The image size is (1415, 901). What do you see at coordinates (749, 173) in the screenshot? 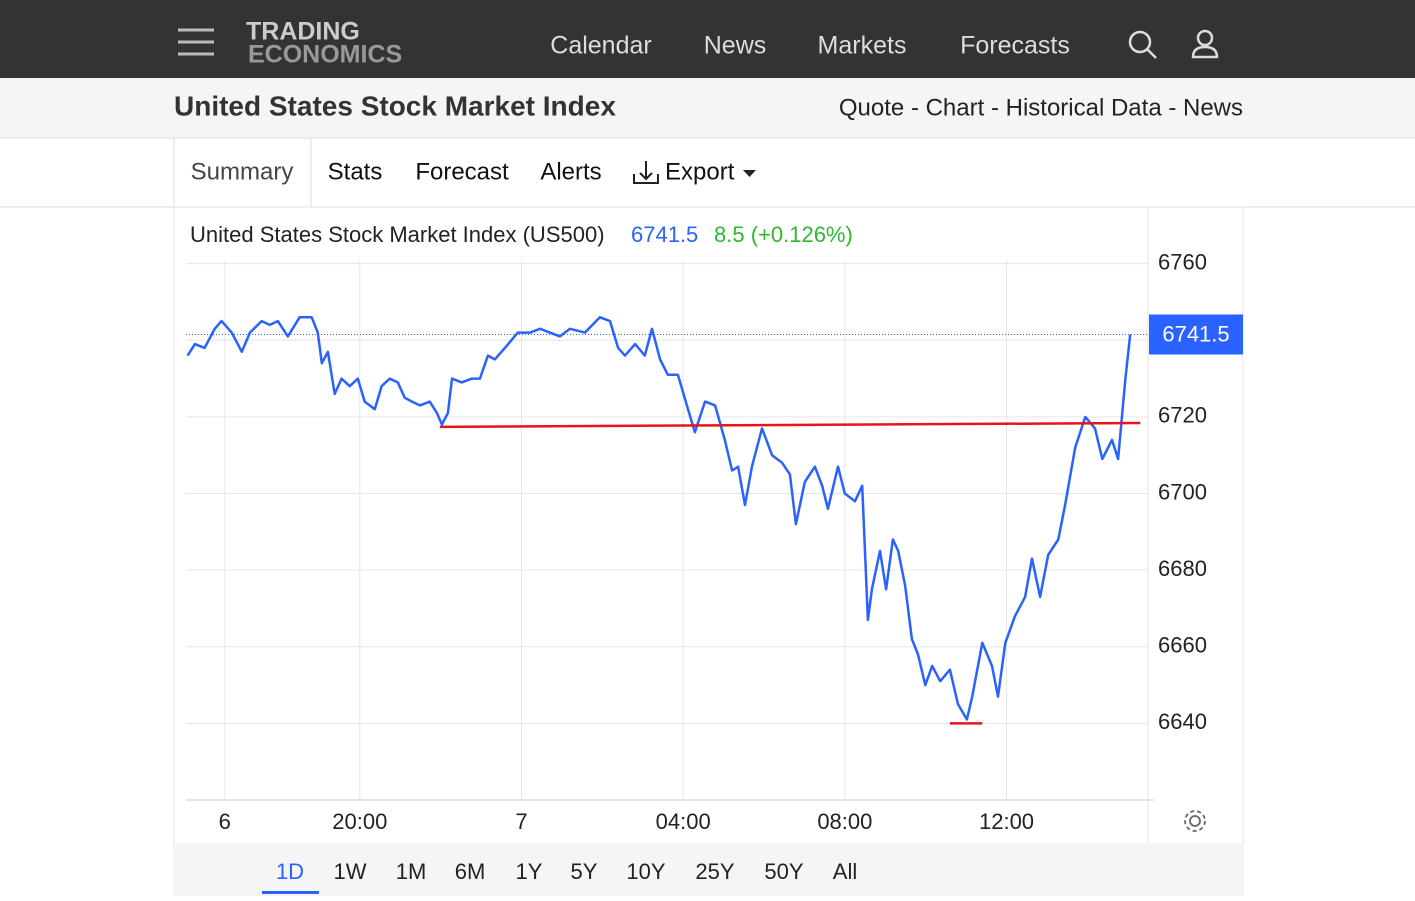
I see `caret` at bounding box center [749, 173].